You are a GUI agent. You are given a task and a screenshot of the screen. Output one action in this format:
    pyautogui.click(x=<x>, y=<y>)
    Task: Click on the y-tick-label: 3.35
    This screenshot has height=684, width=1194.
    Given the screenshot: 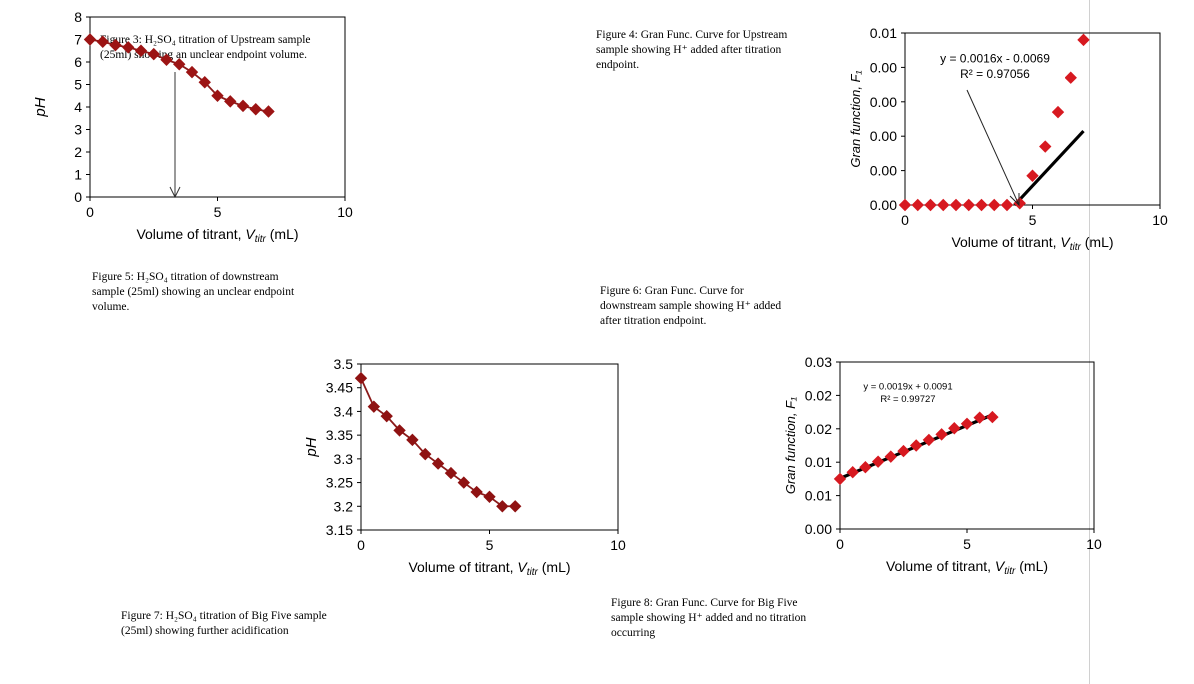 What is the action you would take?
    pyautogui.click(x=339, y=435)
    